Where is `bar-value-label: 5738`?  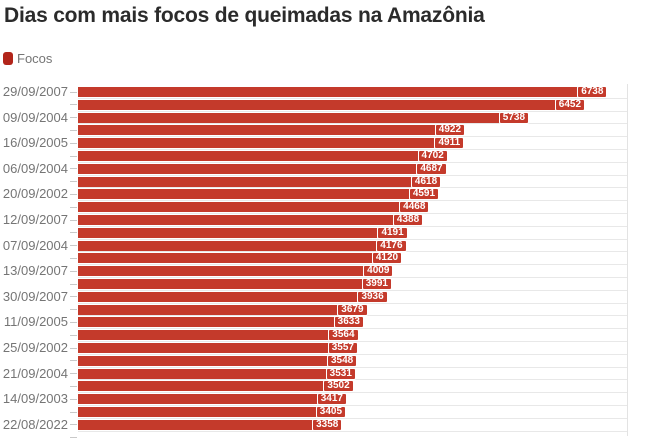 bar-value-label: 5738 is located at coordinates (514, 117).